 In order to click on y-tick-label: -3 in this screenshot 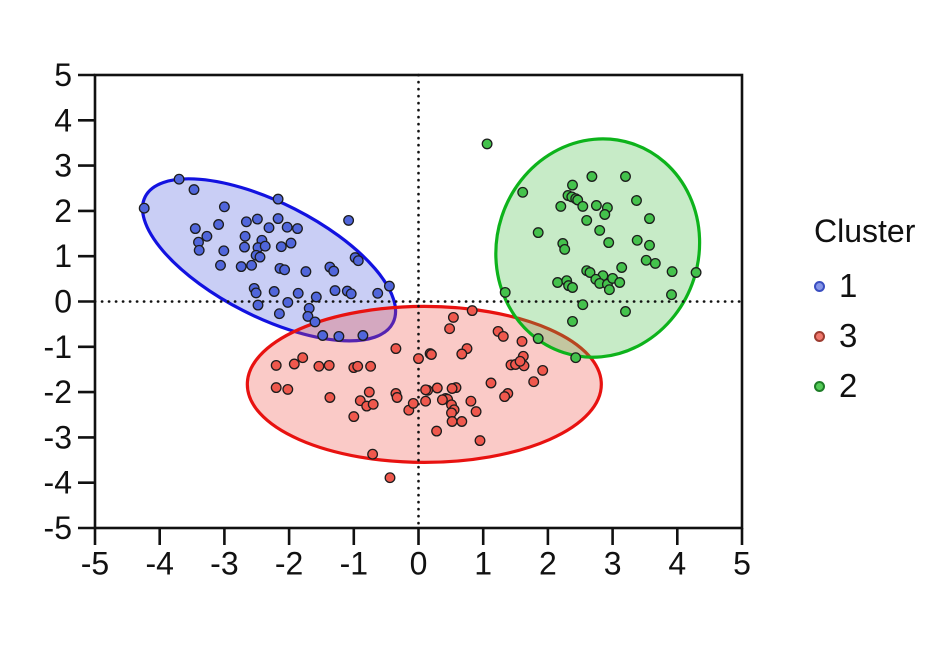, I will do `click(58, 437)`.